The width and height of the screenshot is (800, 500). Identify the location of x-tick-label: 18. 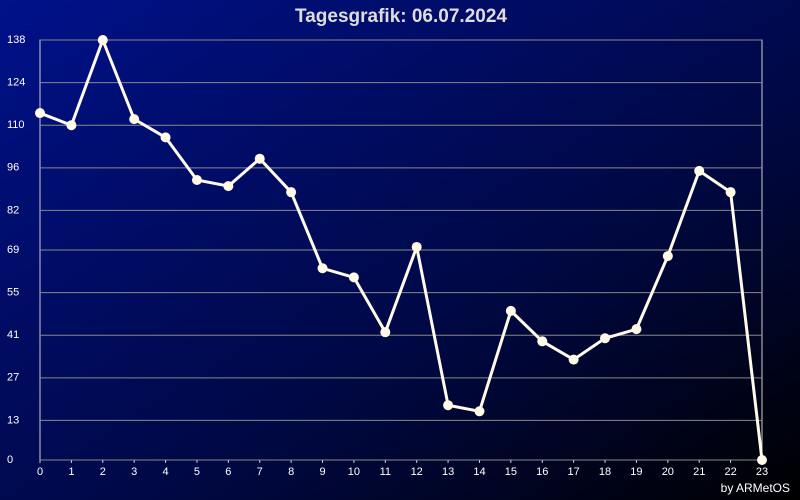
(605, 472).